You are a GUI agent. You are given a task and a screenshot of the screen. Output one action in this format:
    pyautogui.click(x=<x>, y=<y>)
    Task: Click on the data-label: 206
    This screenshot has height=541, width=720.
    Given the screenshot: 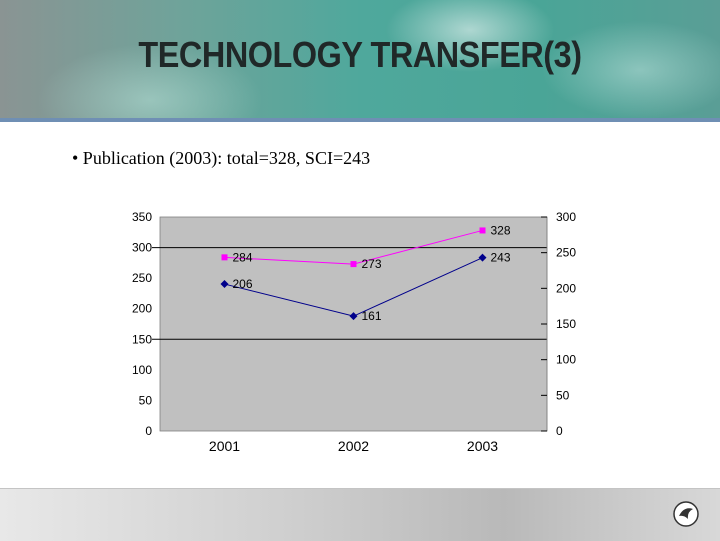 What is the action you would take?
    pyautogui.click(x=243, y=284)
    